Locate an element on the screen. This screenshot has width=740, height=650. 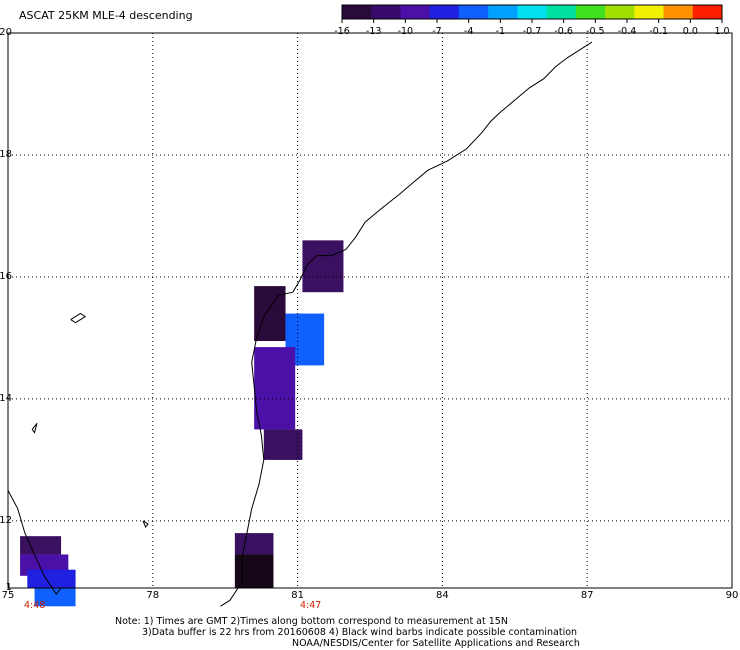
colorbar-tick-label: -16 is located at coordinates (342, 31).